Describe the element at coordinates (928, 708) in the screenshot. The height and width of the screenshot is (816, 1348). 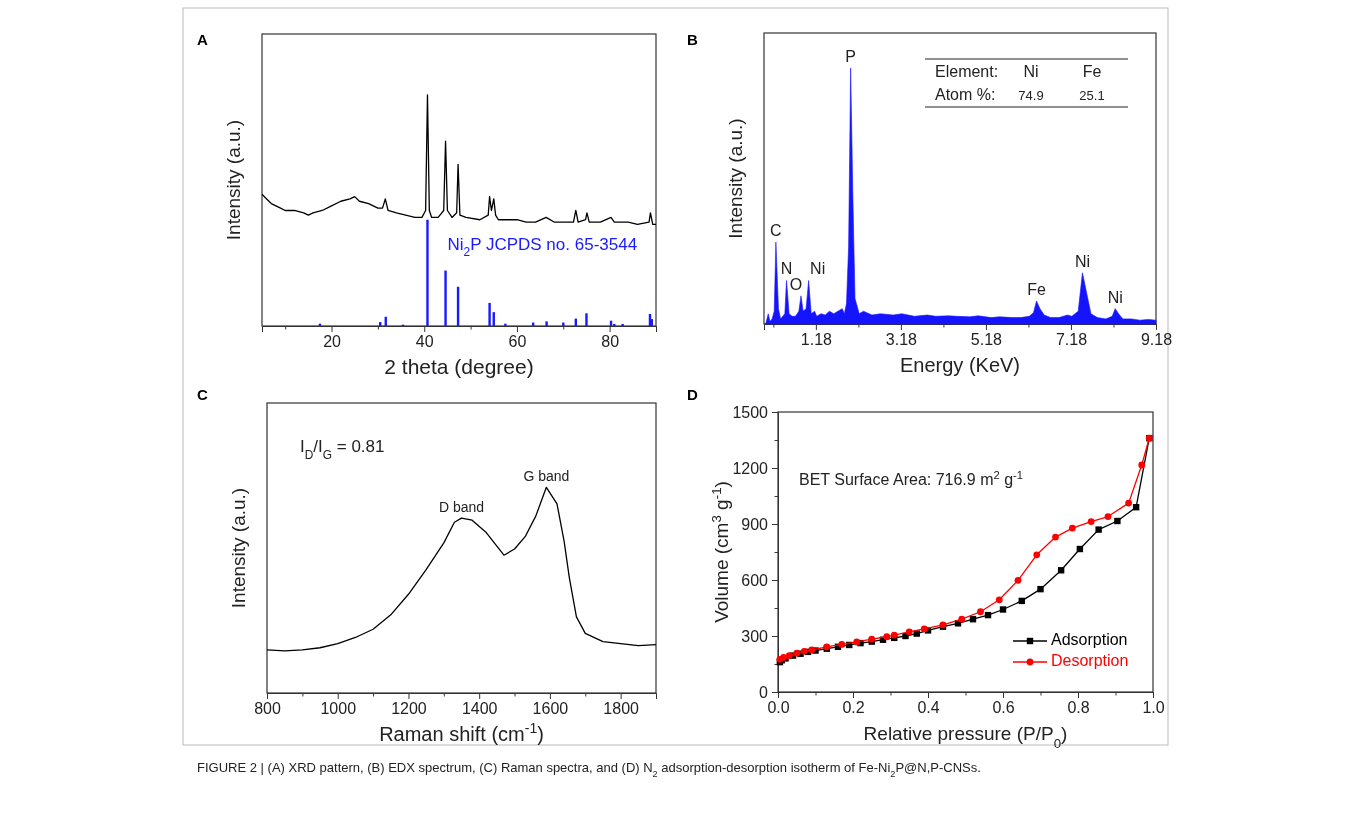
I see `x-tick-label: 0.4` at that location.